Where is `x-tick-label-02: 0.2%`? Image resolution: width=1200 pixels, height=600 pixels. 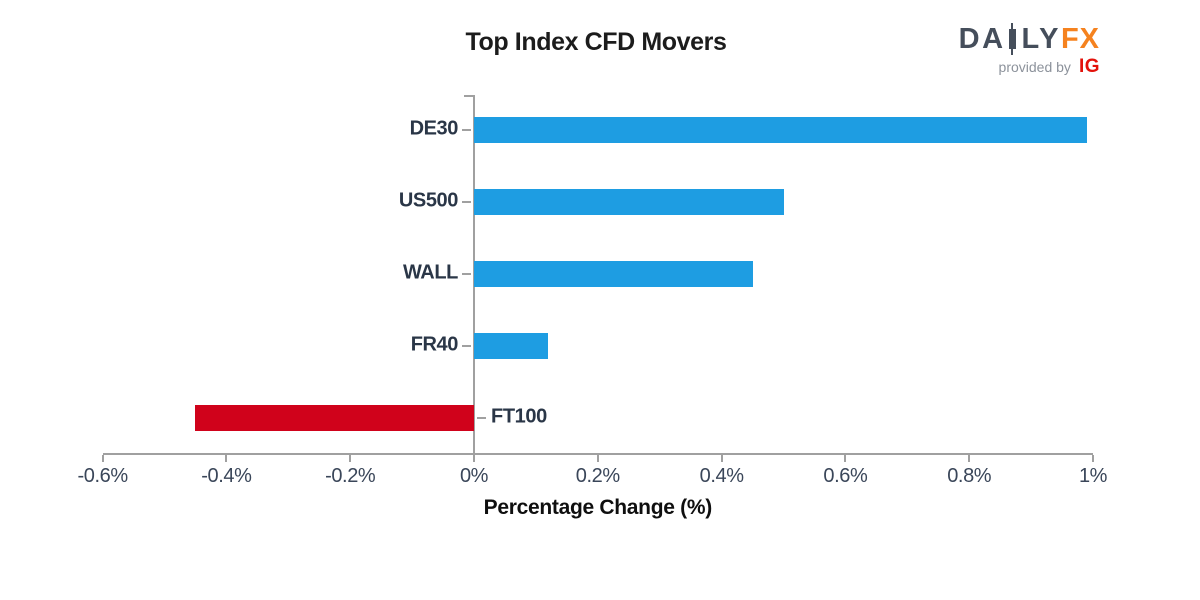 x-tick-label-02: 0.2% is located at coordinates (597, 476).